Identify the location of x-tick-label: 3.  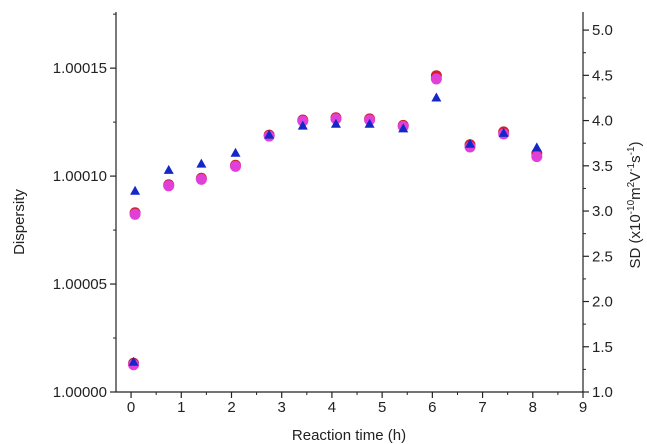
(282, 407).